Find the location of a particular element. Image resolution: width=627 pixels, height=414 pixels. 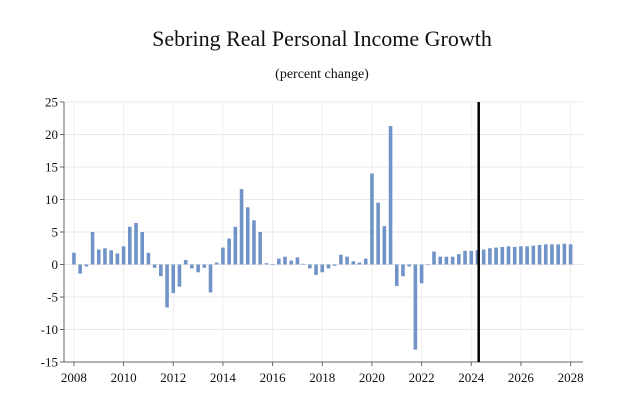

x-tick-label: 2026 is located at coordinates (521, 377).